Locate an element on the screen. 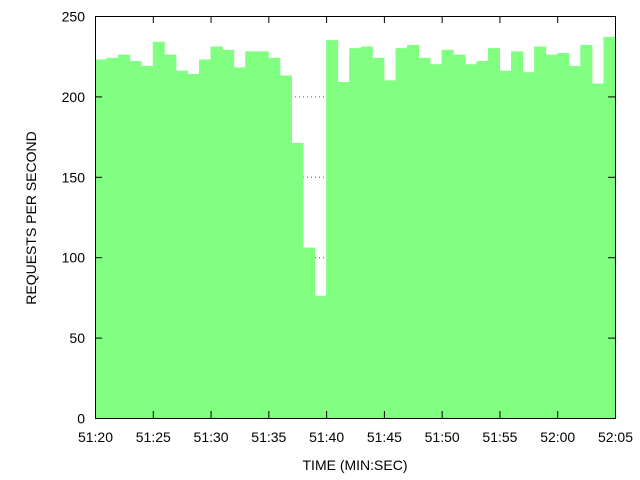 Image resolution: width=640 pixels, height=480 pixels. y-tick-label: 0 is located at coordinates (81, 419).